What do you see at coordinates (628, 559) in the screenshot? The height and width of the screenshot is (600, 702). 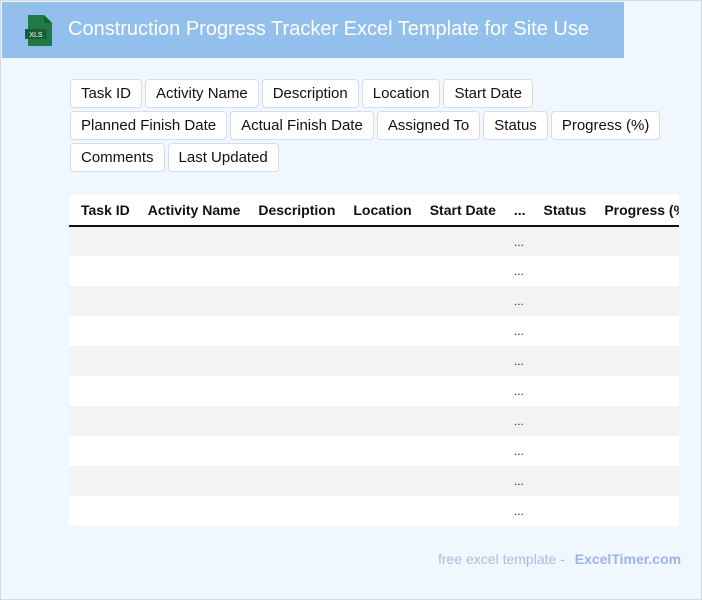 I see `footer-brand-link: ExcelTimer.com` at bounding box center [628, 559].